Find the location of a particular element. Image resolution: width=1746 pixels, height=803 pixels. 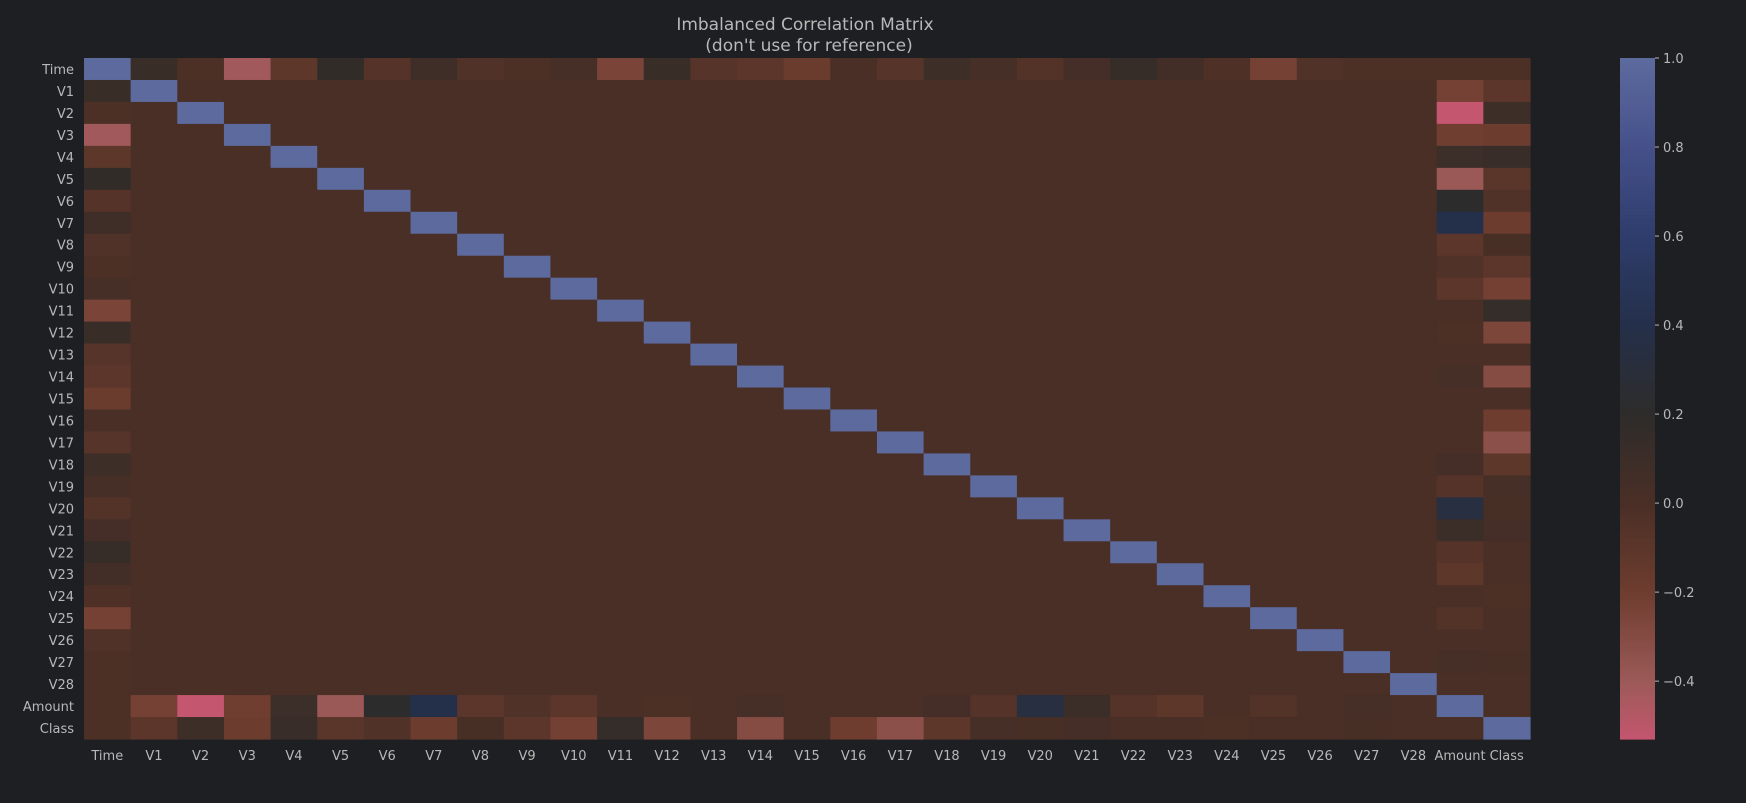

chart-title: Imbalanced Correlation Matrix is located at coordinates (804, 25).